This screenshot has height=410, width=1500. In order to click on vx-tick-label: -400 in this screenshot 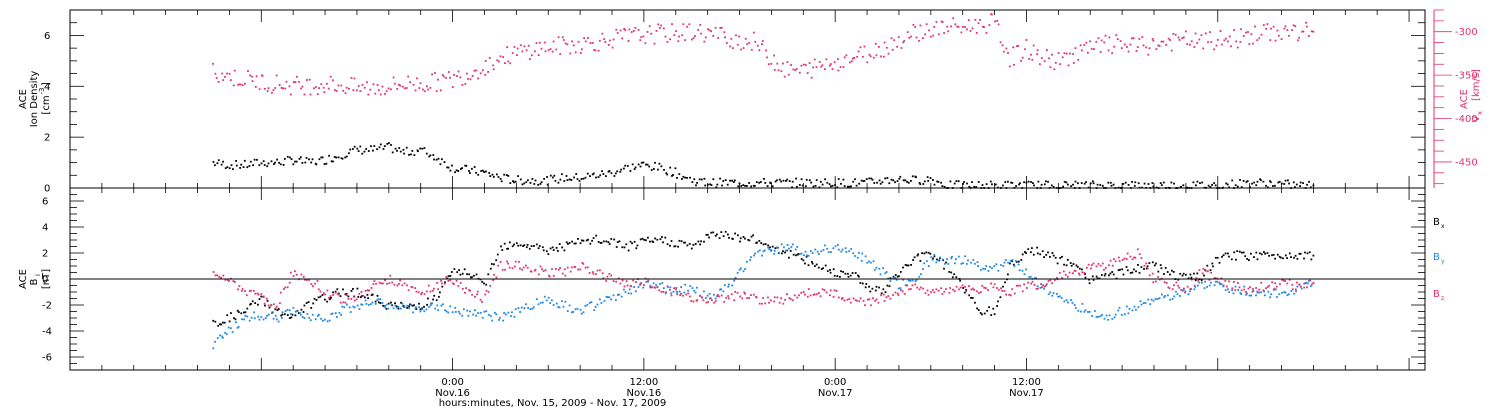, I will do `click(1466, 119)`.